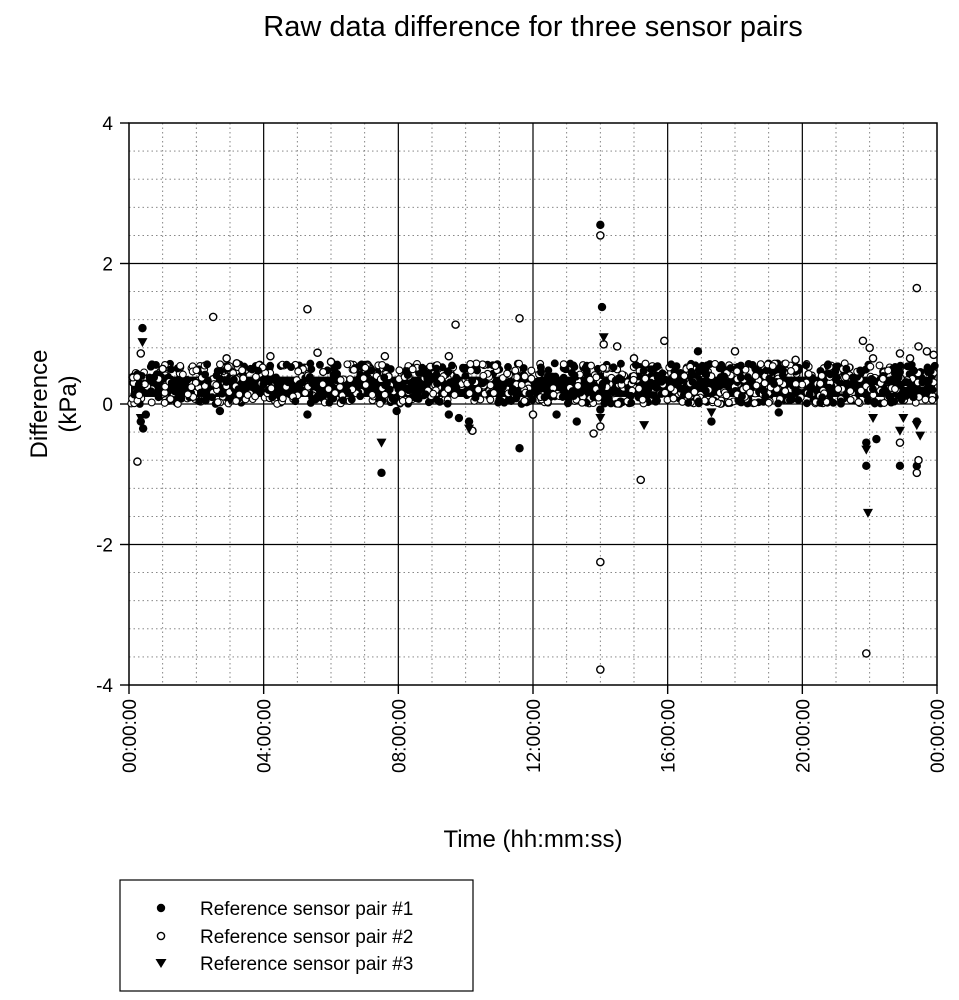 This screenshot has width=959, height=1000. Describe the element at coordinates (107, 124) in the screenshot. I see `y-tick-label: 4` at that location.